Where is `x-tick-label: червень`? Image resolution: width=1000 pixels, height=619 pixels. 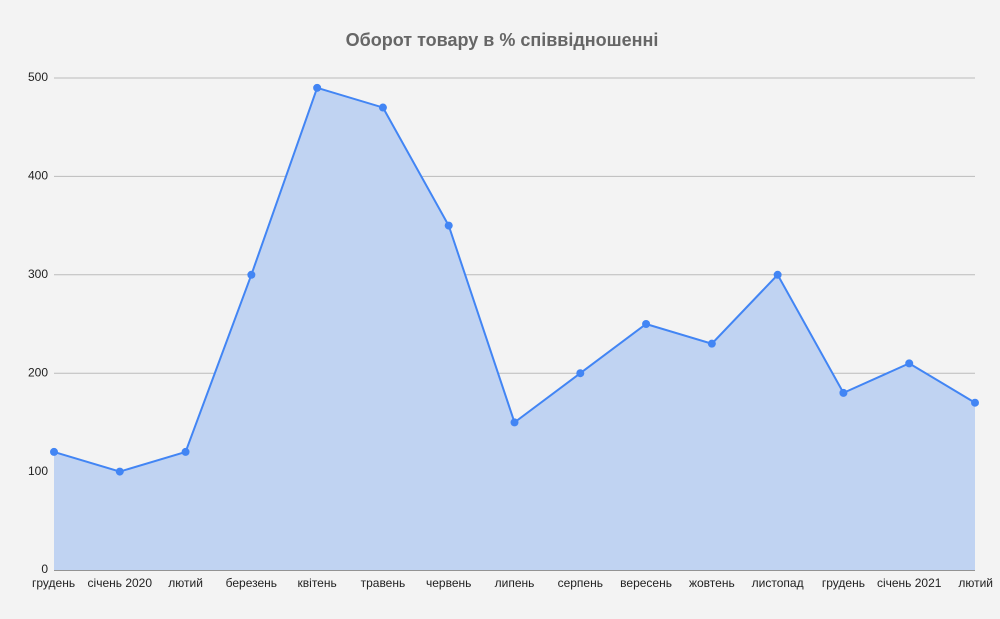 x-tick-label: червень is located at coordinates (448, 583).